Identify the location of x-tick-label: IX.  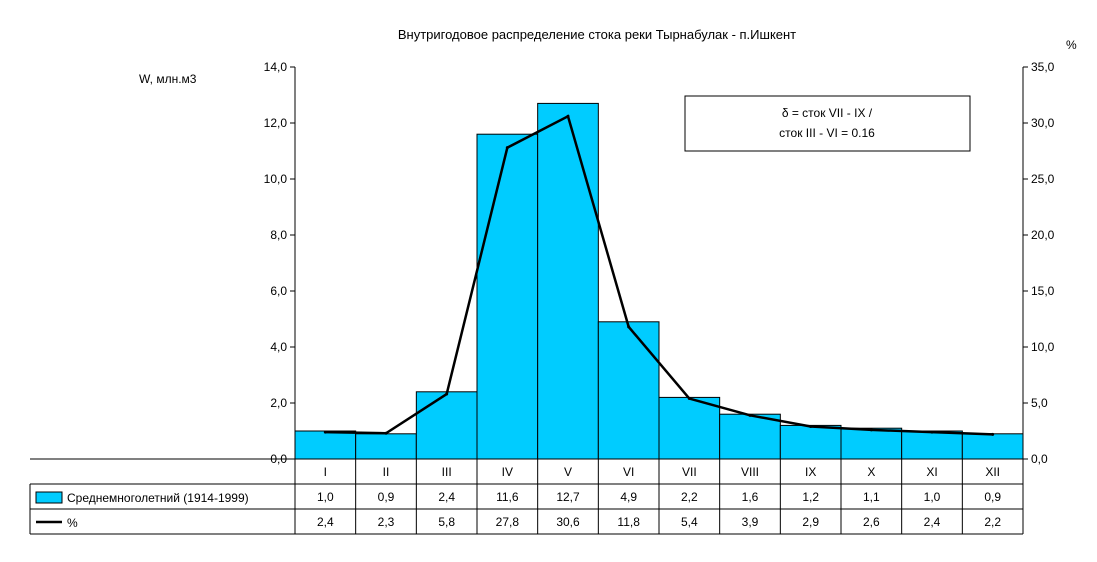
(810, 472).